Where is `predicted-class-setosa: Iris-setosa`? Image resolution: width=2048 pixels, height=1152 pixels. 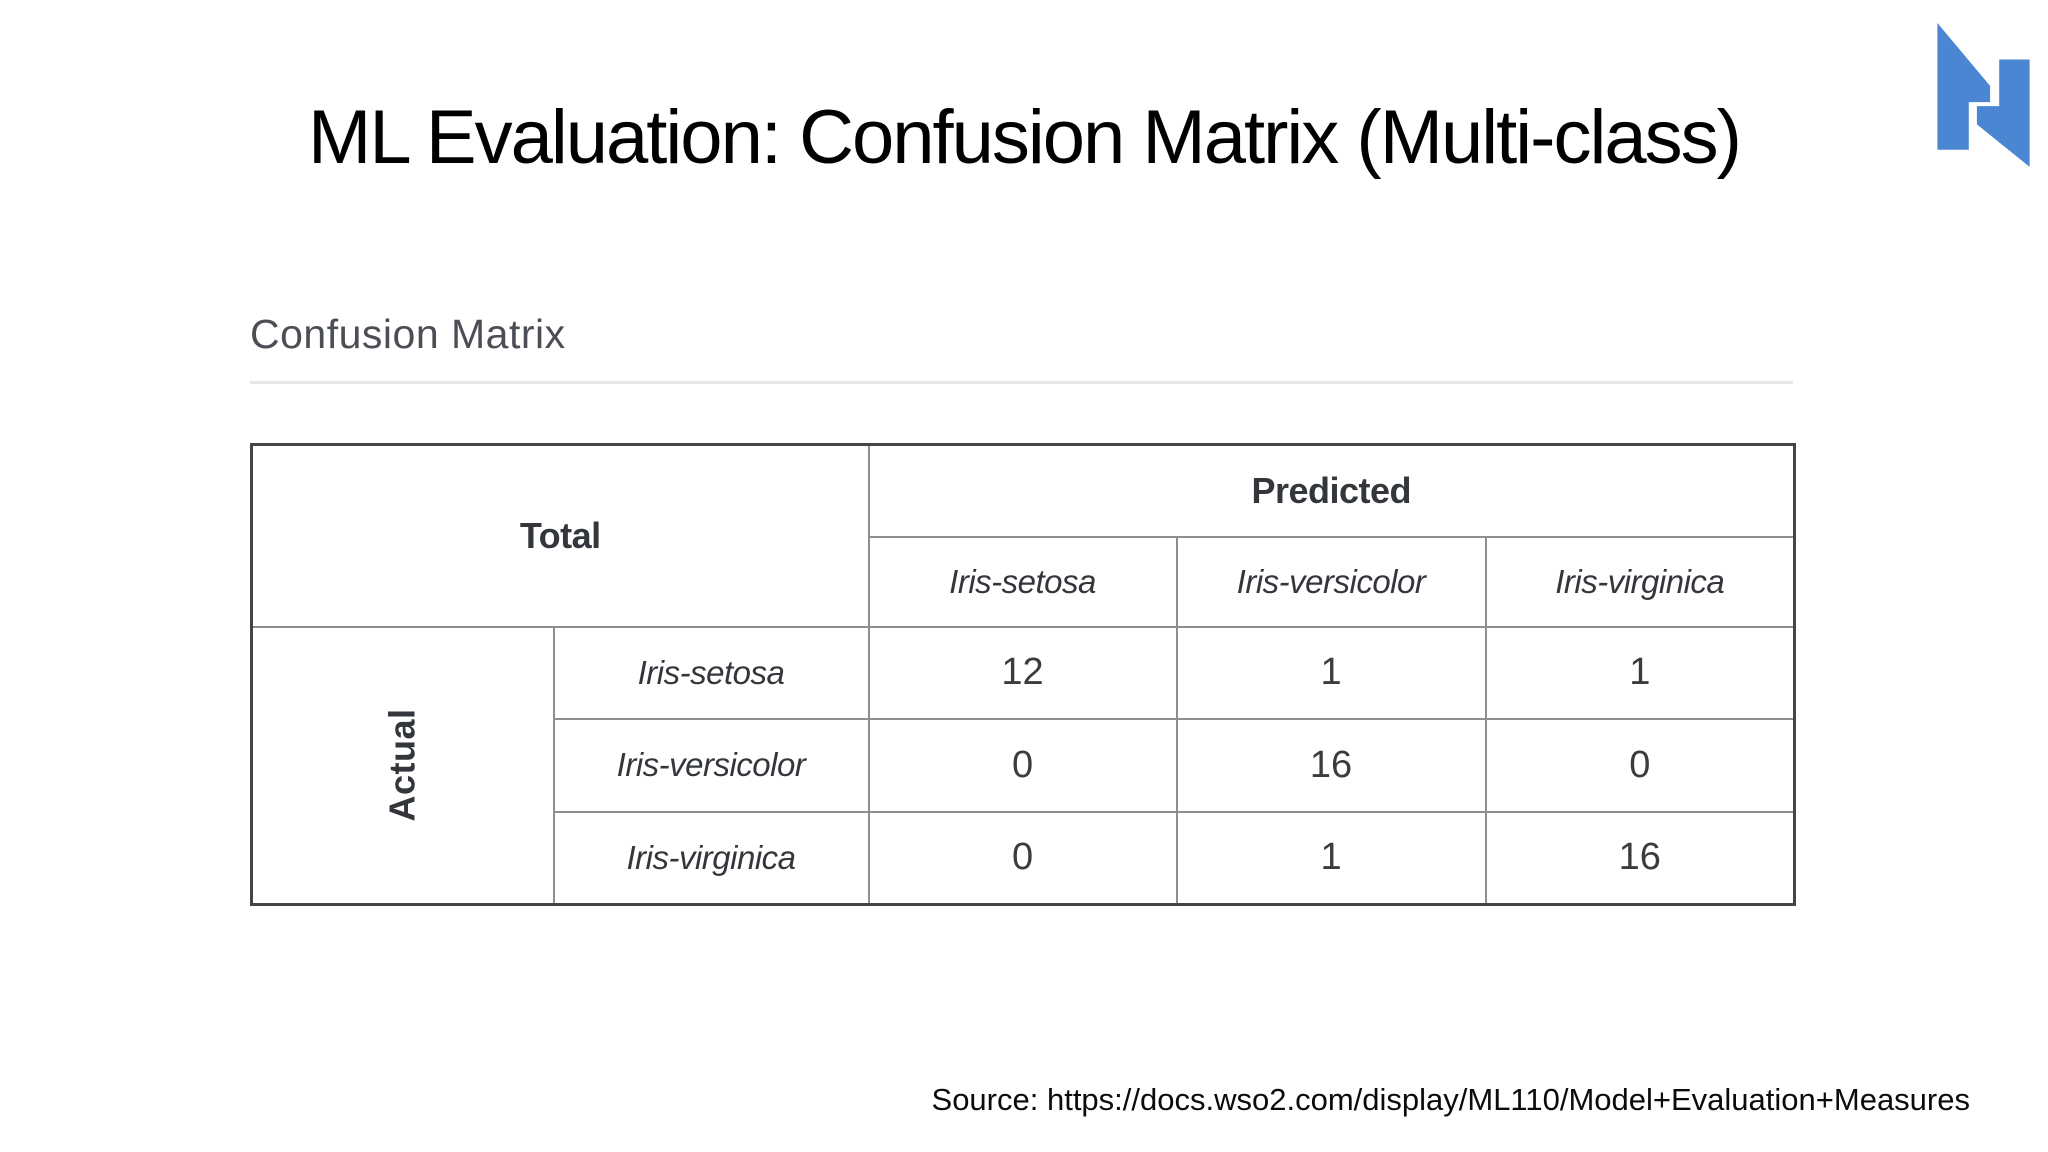 predicted-class-setosa: Iris-setosa is located at coordinates (1022, 581).